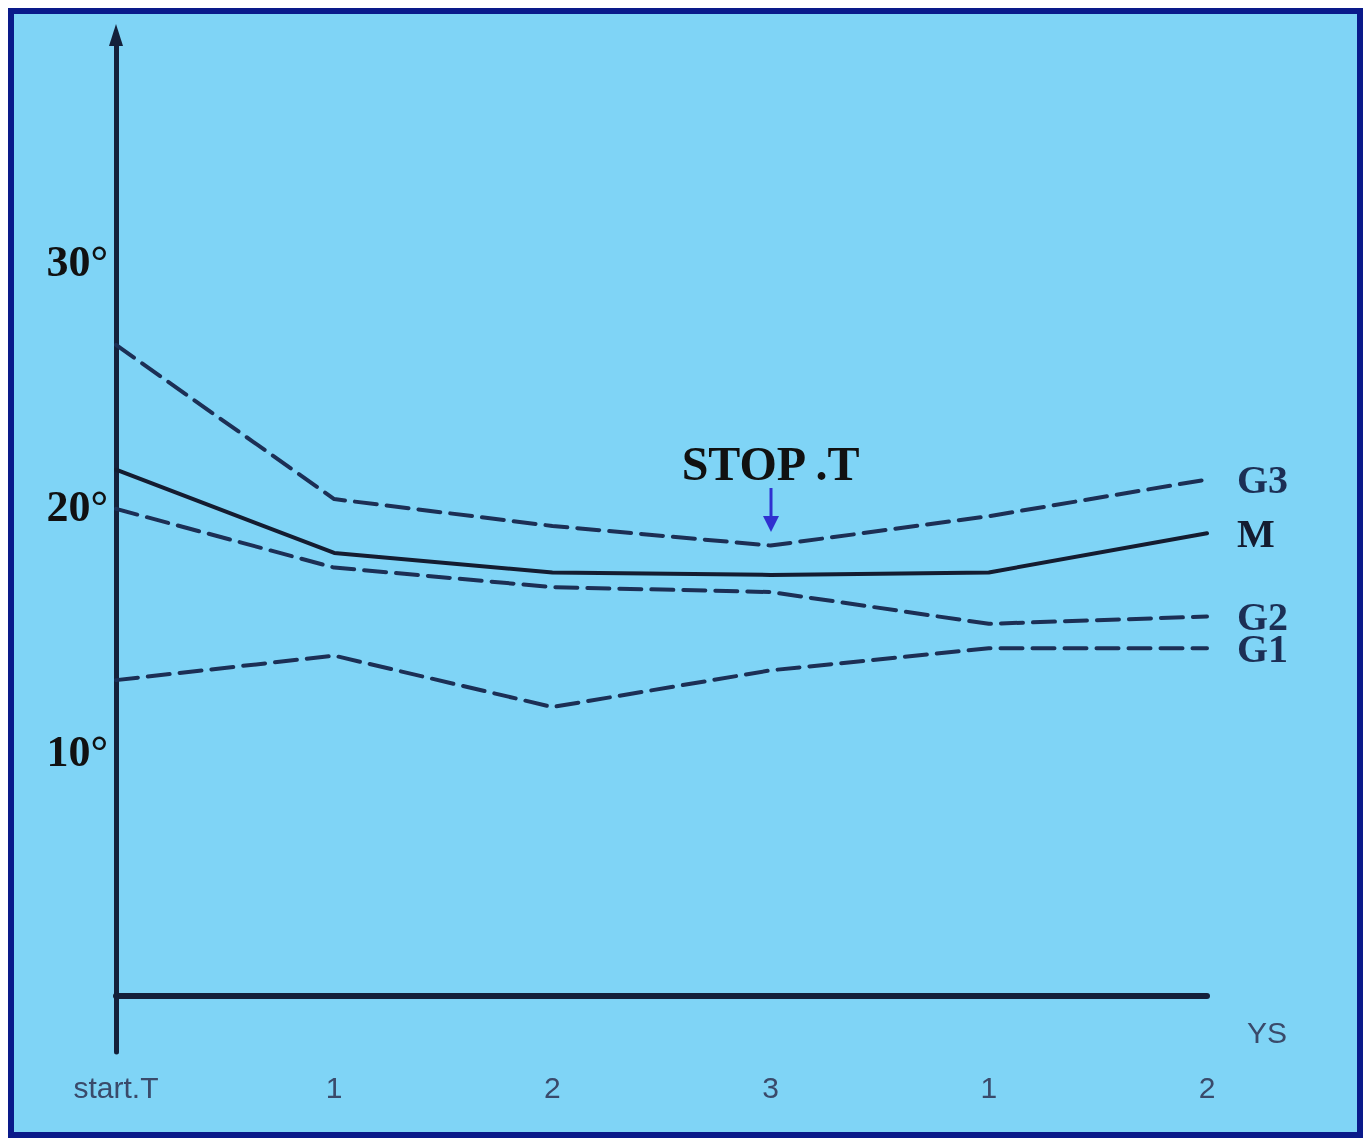 This screenshot has width=1371, height=1148. What do you see at coordinates (77, 751) in the screenshot?
I see `y-tick-label: 10°` at bounding box center [77, 751].